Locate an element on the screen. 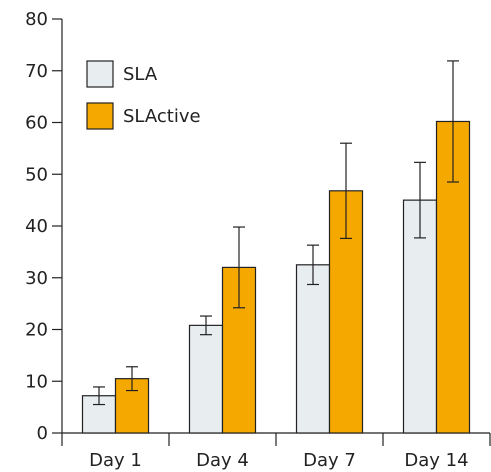 This screenshot has height=472, width=491. y-tick-label: 30 is located at coordinates (36, 278).